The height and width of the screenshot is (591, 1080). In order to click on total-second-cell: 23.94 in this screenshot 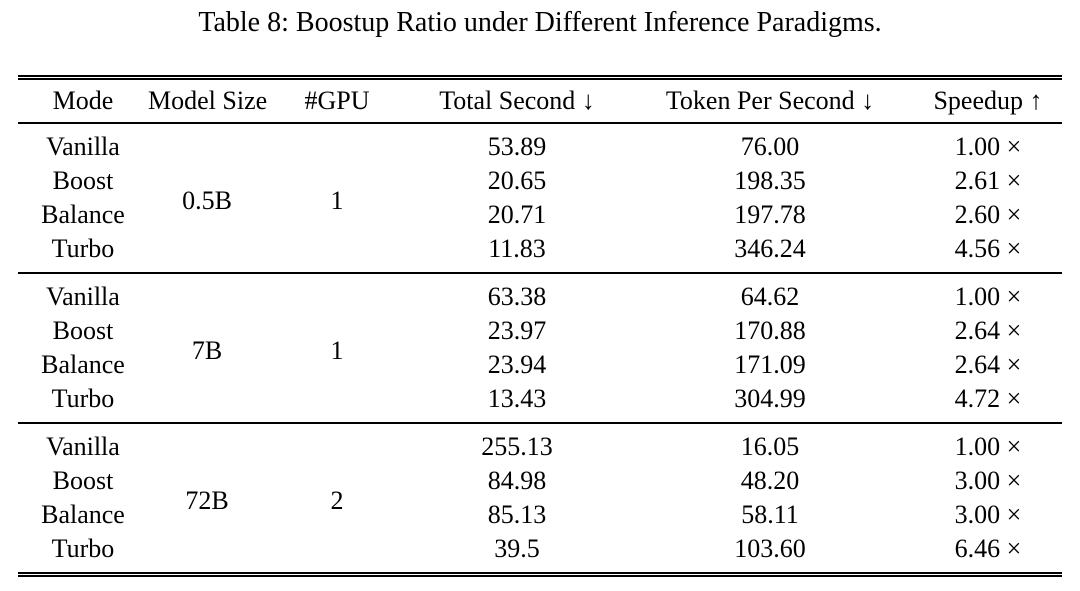, I will do `click(517, 364)`.